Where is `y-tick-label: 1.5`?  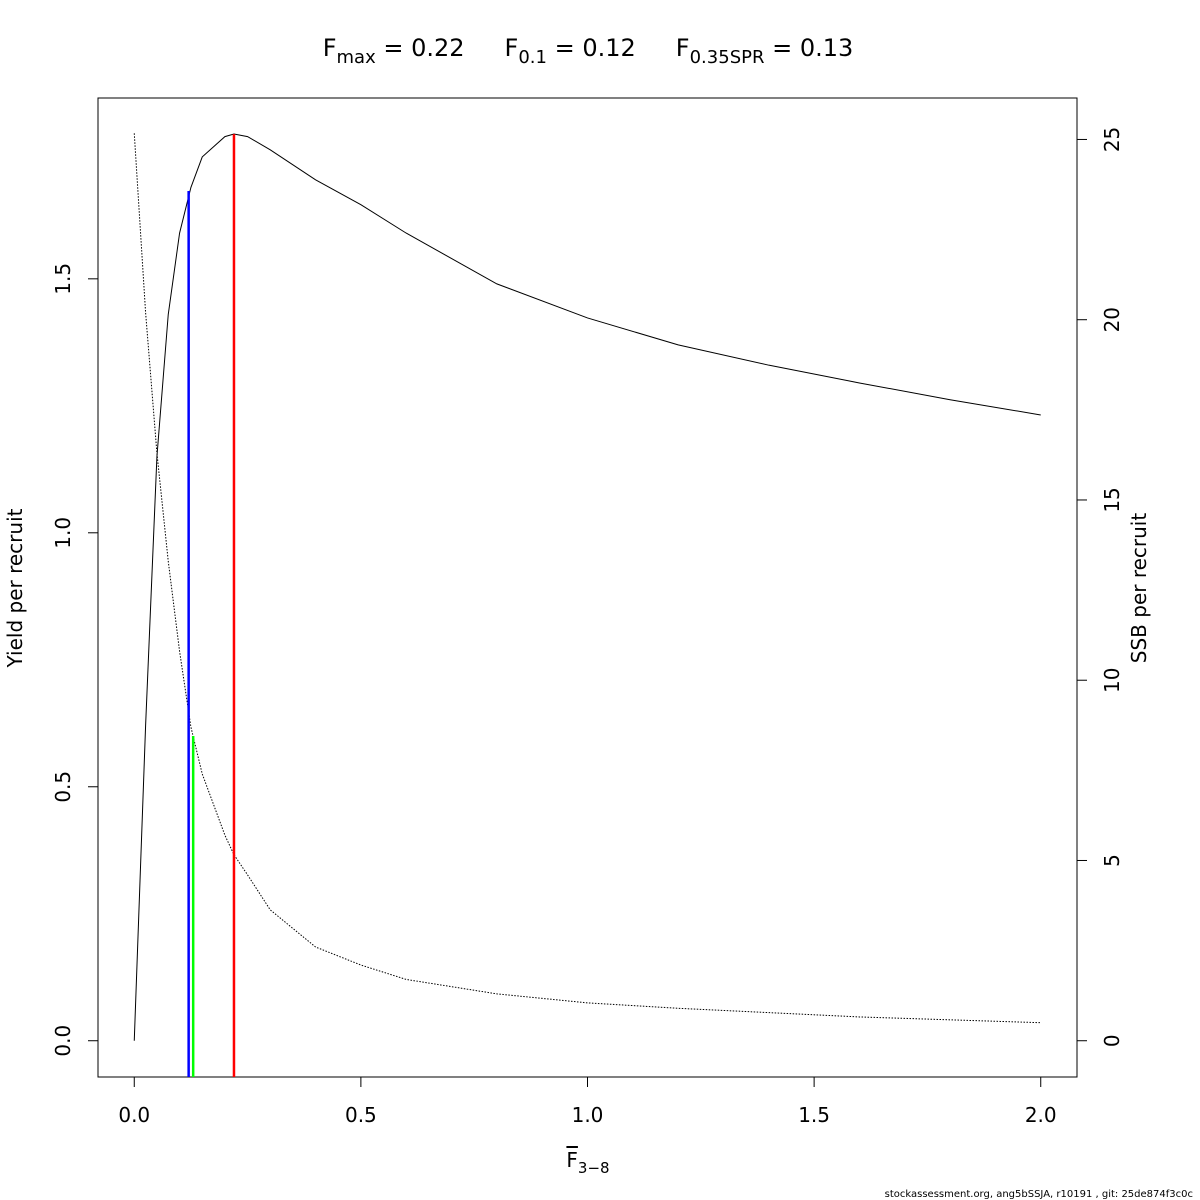
y-tick-label: 1.5 is located at coordinates (63, 279).